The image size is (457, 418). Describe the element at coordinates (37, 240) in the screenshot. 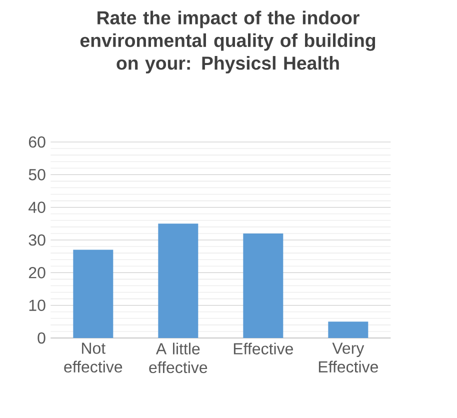

I see `y-tick-label: 30` at that location.